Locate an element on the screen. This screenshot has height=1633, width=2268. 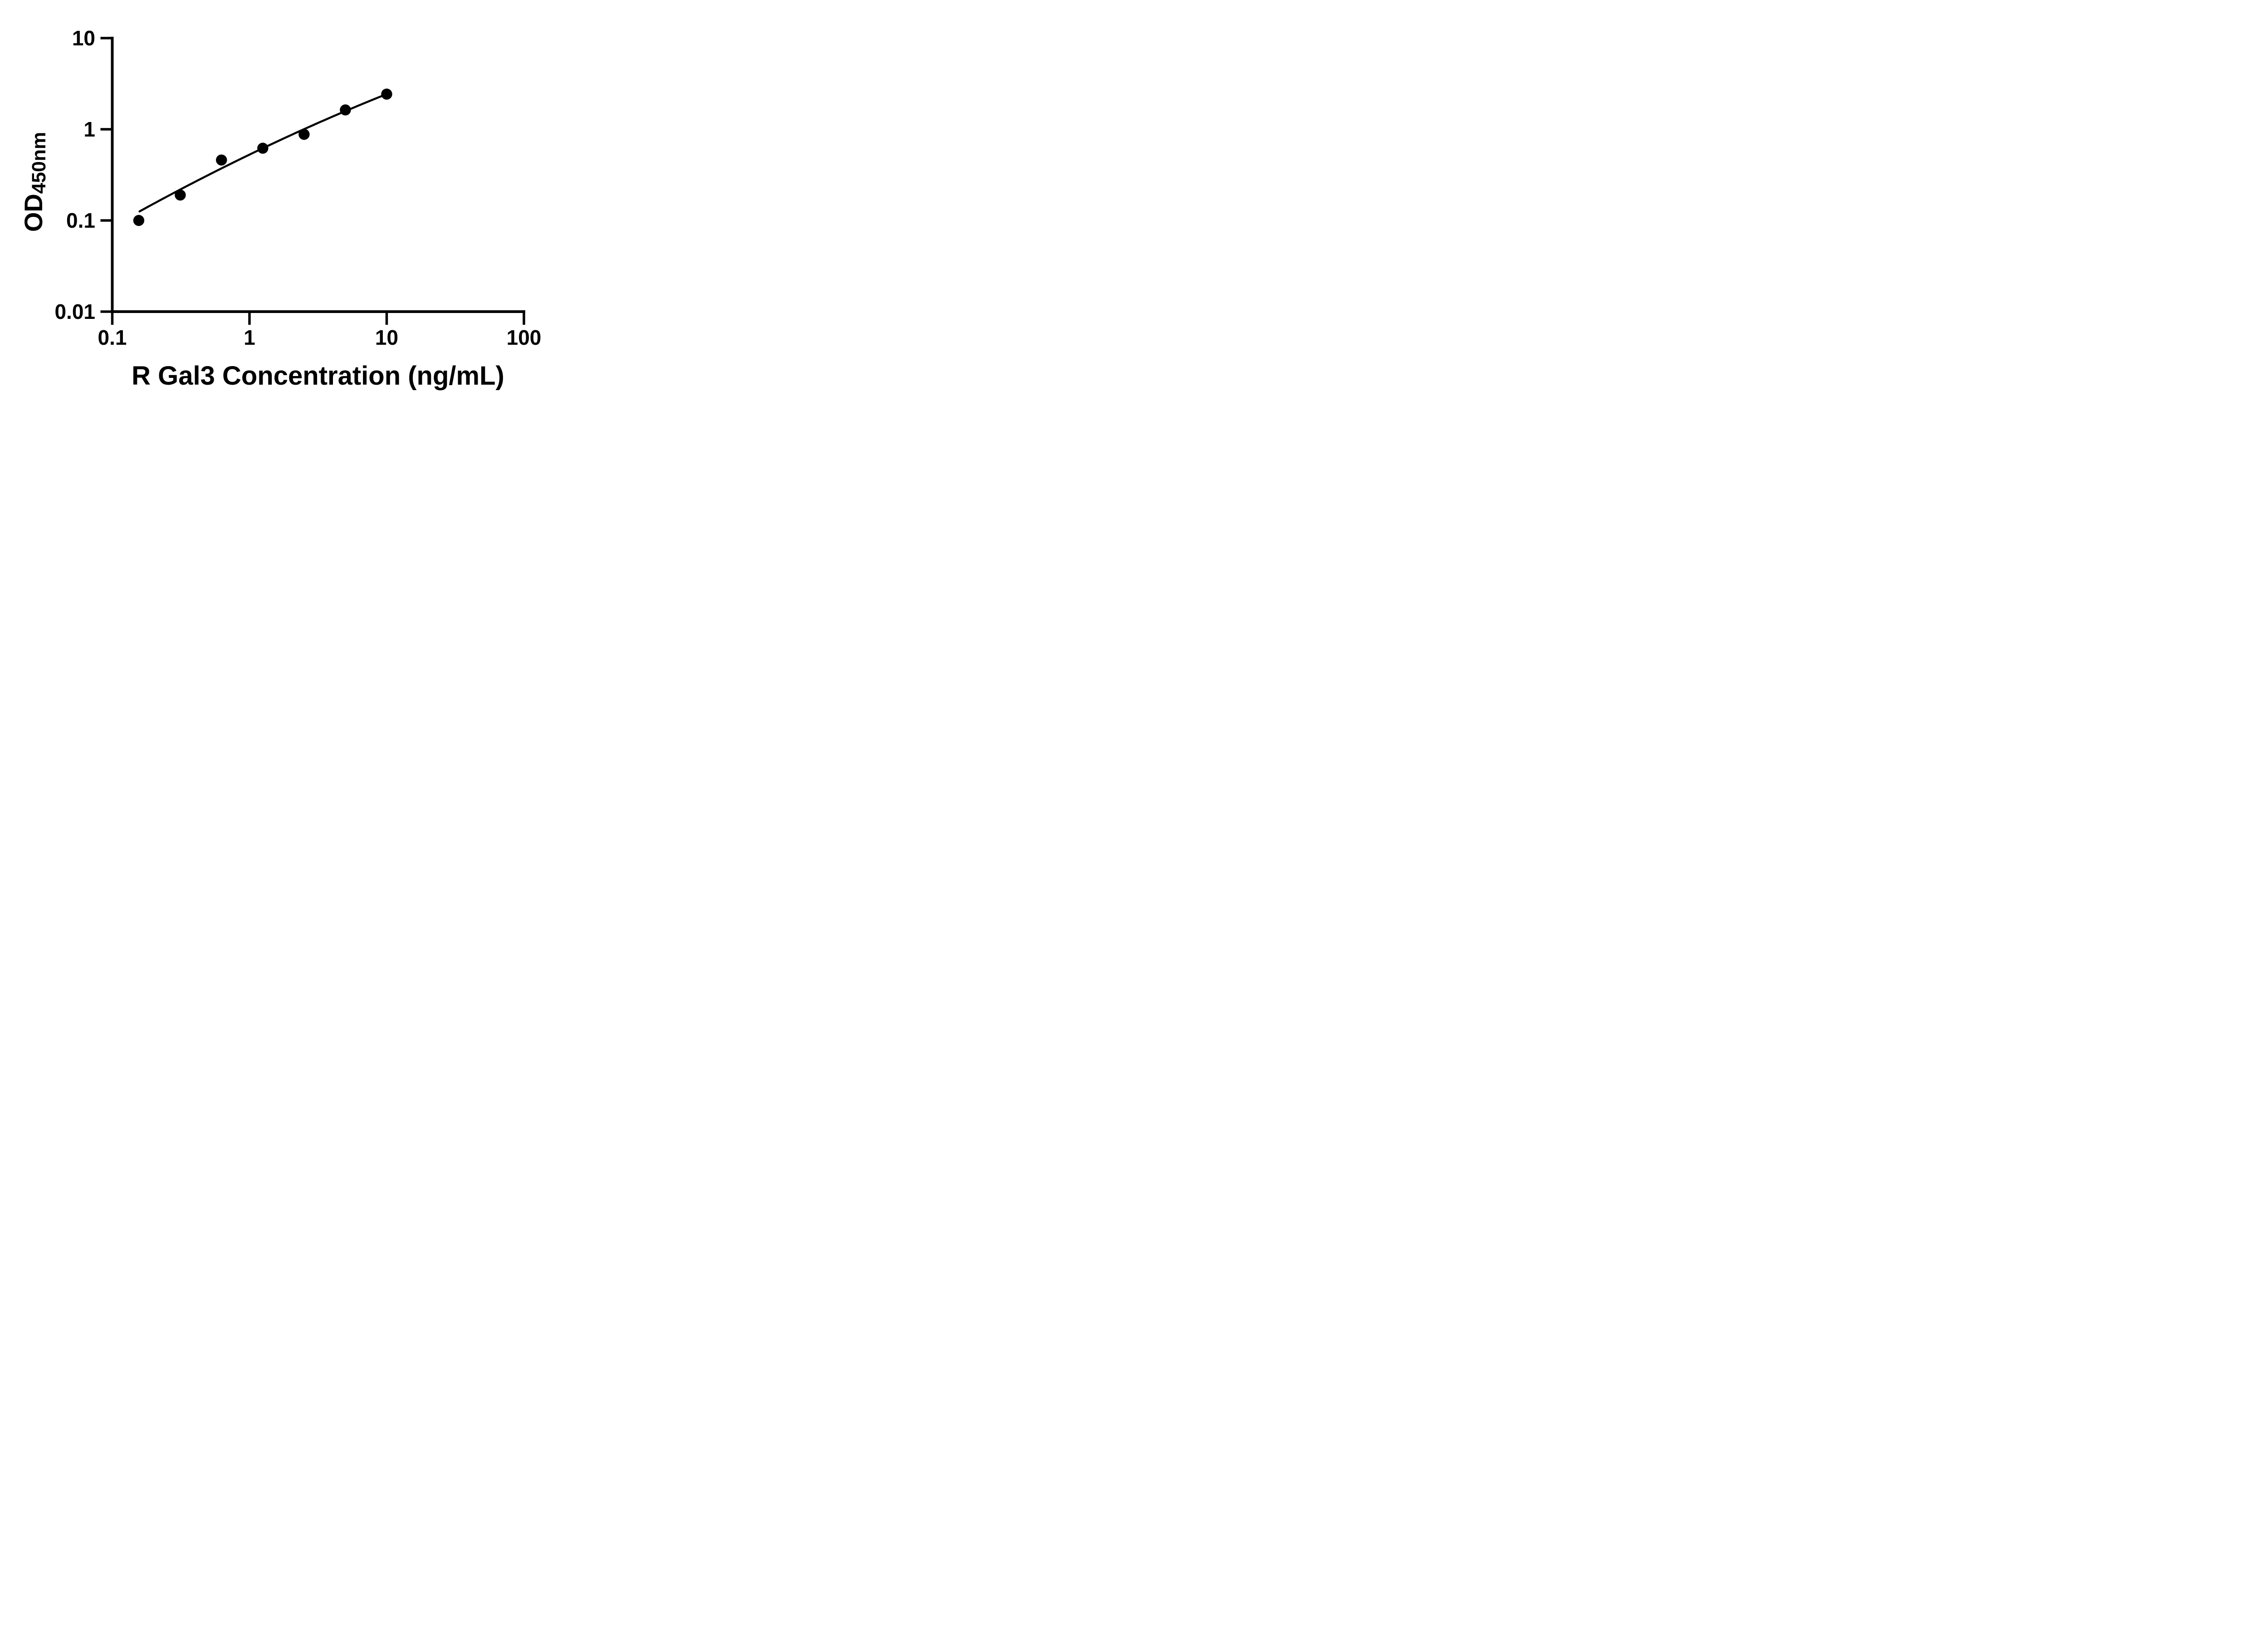
y-axis-title-main: OD is located at coordinates (33, 213).